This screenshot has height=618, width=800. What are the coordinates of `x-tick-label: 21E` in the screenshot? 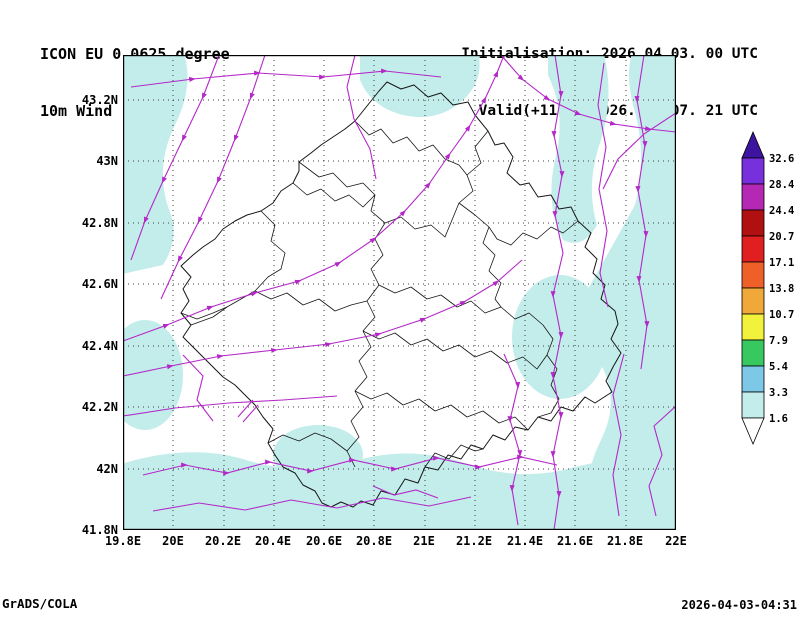 It's located at (424, 541).